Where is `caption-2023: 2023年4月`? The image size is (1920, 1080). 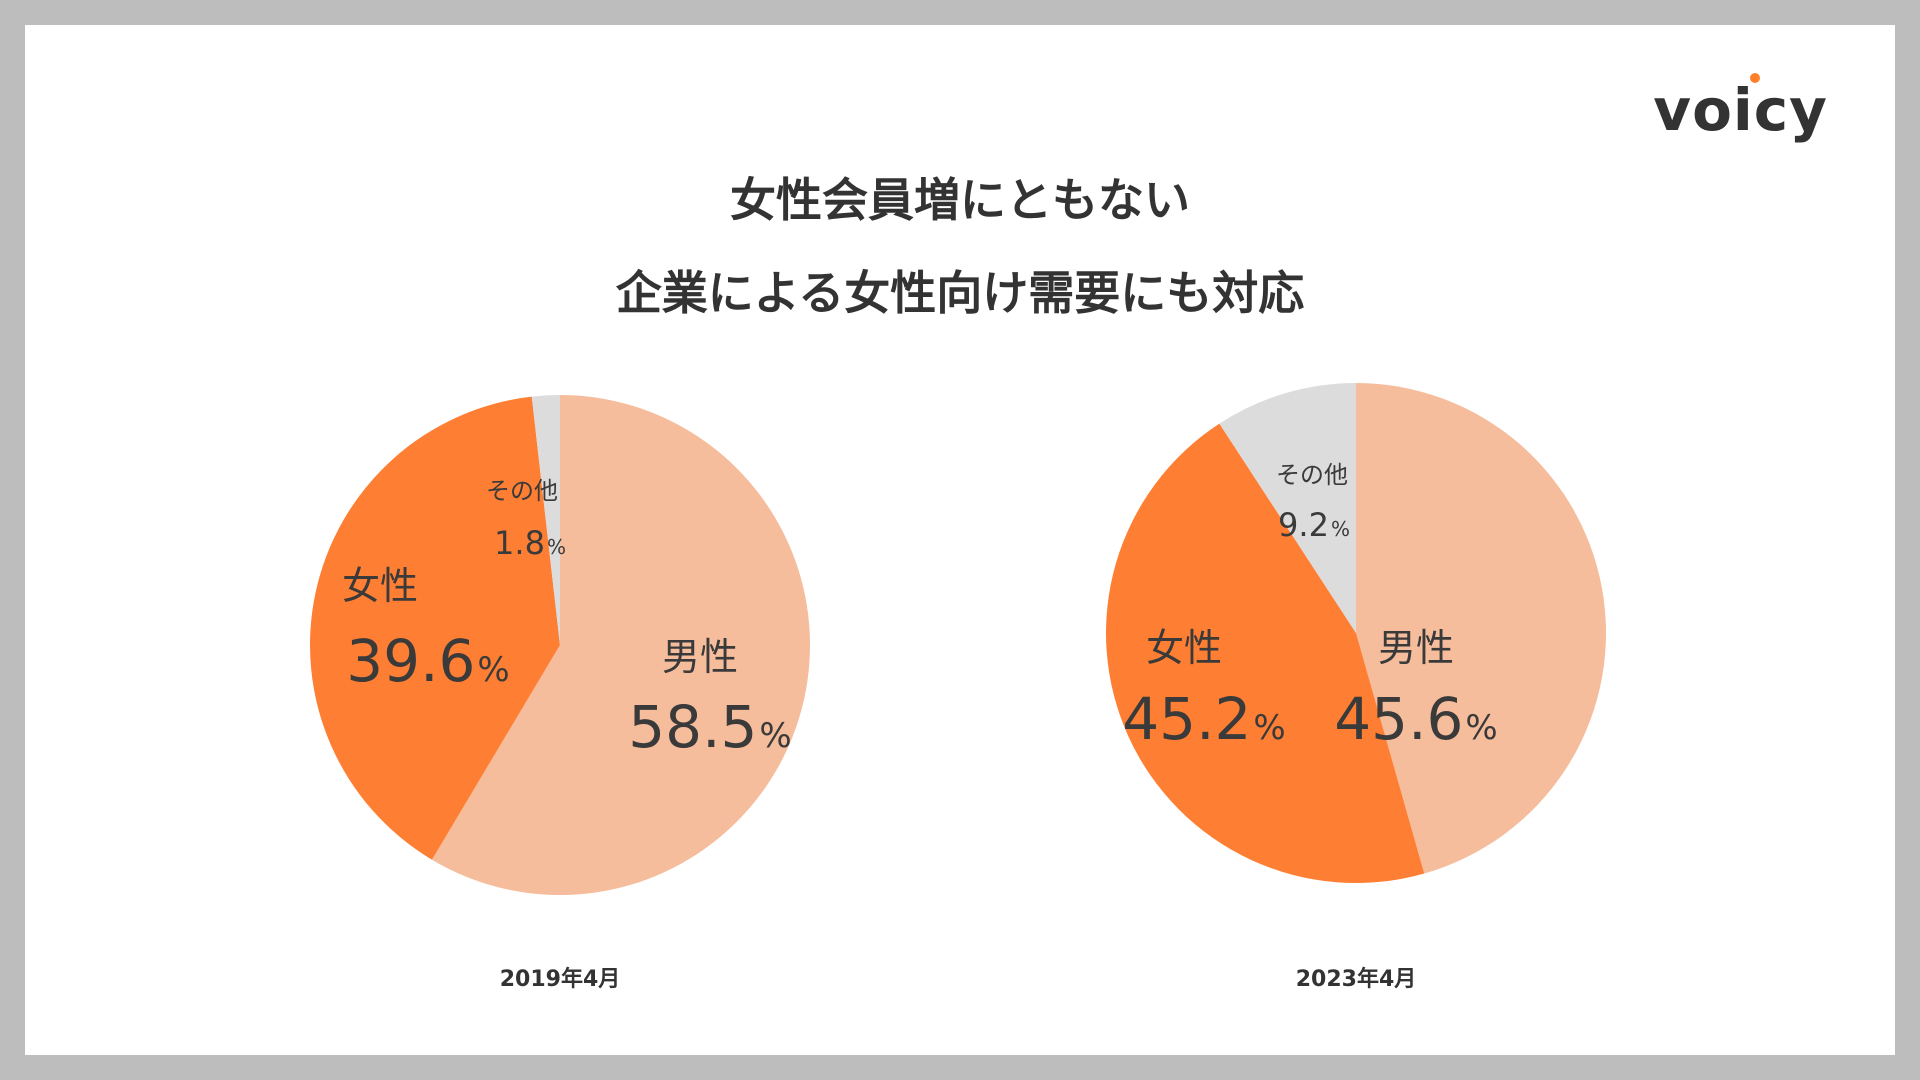
caption-2023: 2023年4月 is located at coordinates (1356, 979).